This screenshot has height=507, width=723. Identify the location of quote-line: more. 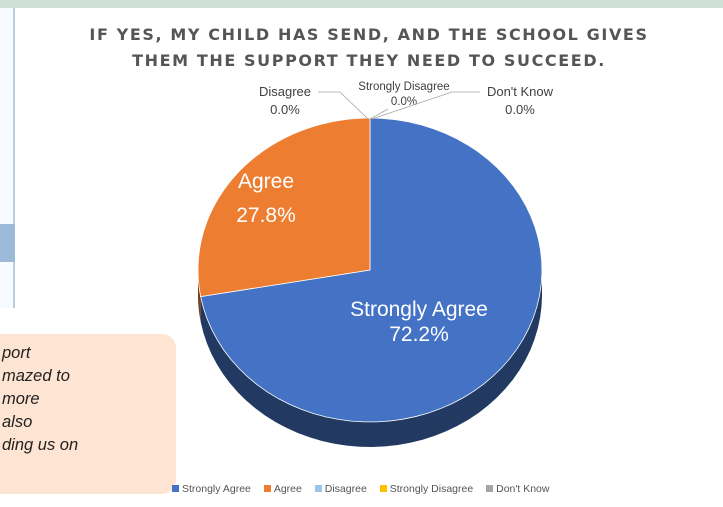
(21, 399).